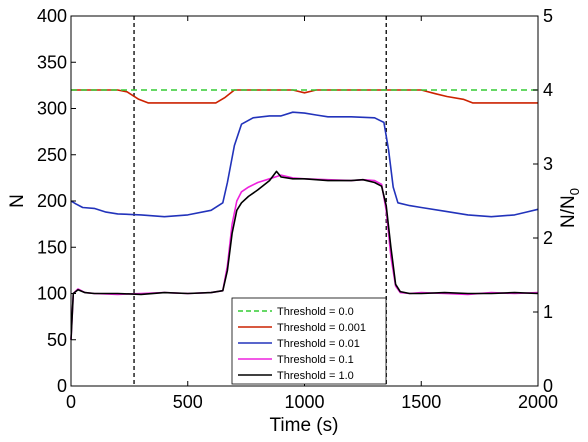 This screenshot has height=442, width=588. I want to click on y-tick-label: 50, so click(57, 340).